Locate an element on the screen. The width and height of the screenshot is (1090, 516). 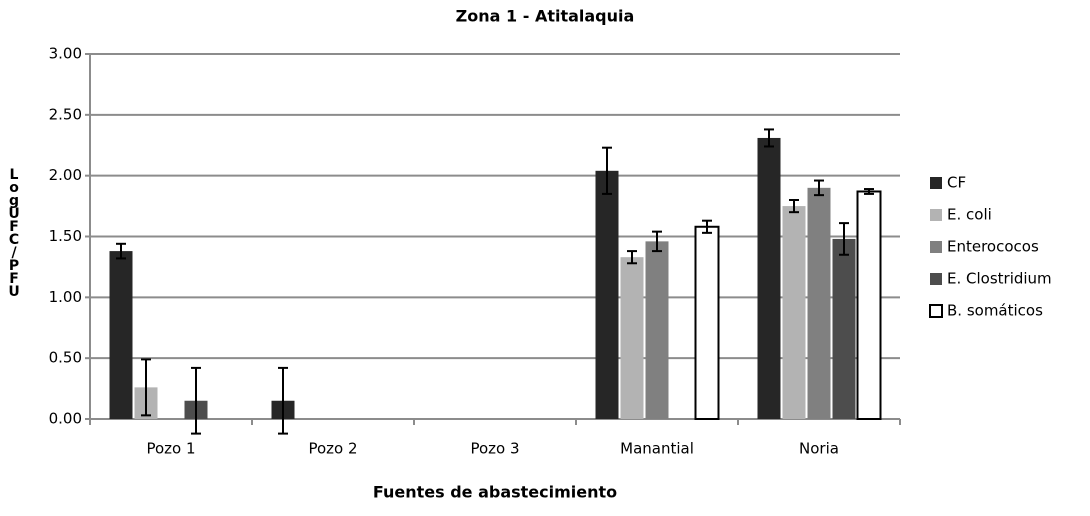
x-tick-label: Noria is located at coordinates (819, 449).